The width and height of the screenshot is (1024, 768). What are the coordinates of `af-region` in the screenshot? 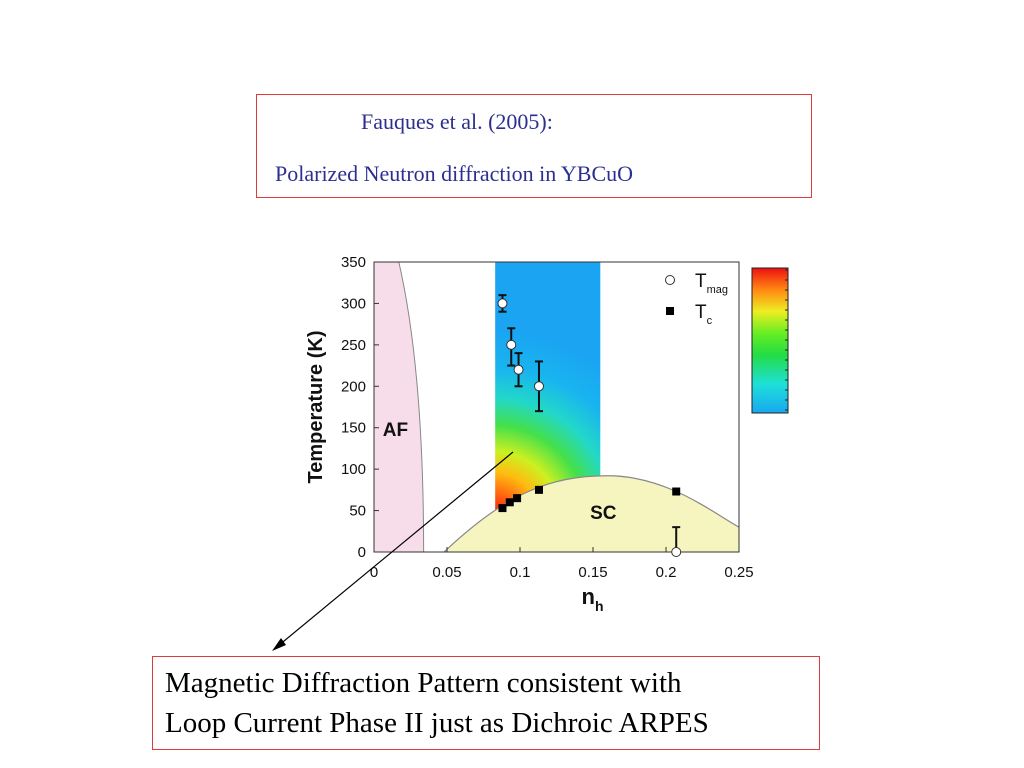 It's located at (399, 407).